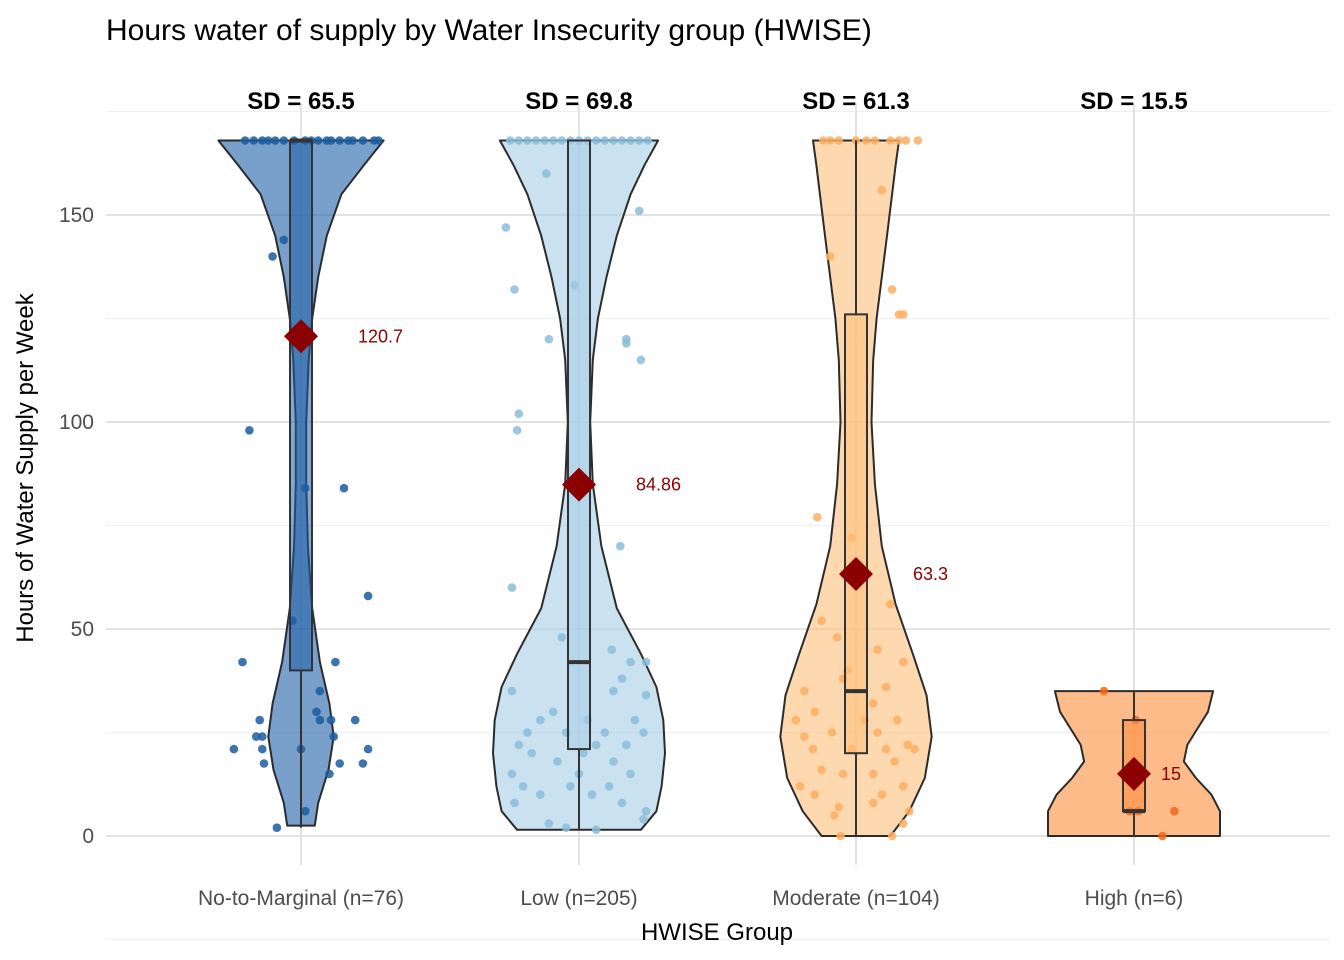 The height and width of the screenshot is (960, 1344). What do you see at coordinates (76, 526) in the screenshot?
I see `y-axis-ticks: 0 50 100 150` at bounding box center [76, 526].